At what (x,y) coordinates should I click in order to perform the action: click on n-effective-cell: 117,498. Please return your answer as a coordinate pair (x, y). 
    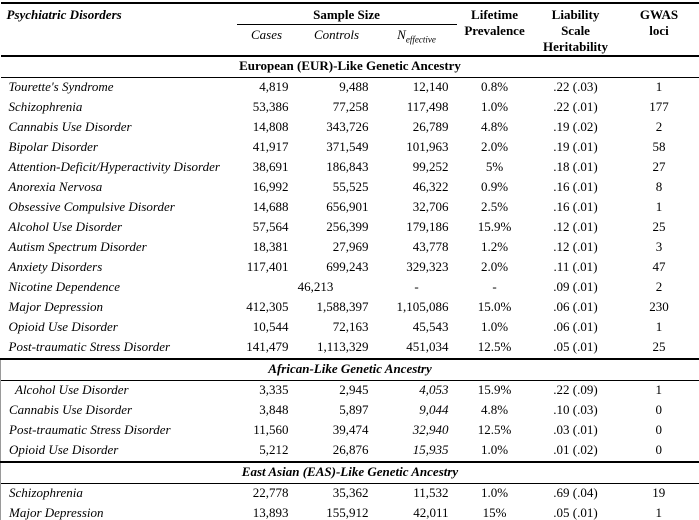
    Looking at the image, I should click on (427, 107).